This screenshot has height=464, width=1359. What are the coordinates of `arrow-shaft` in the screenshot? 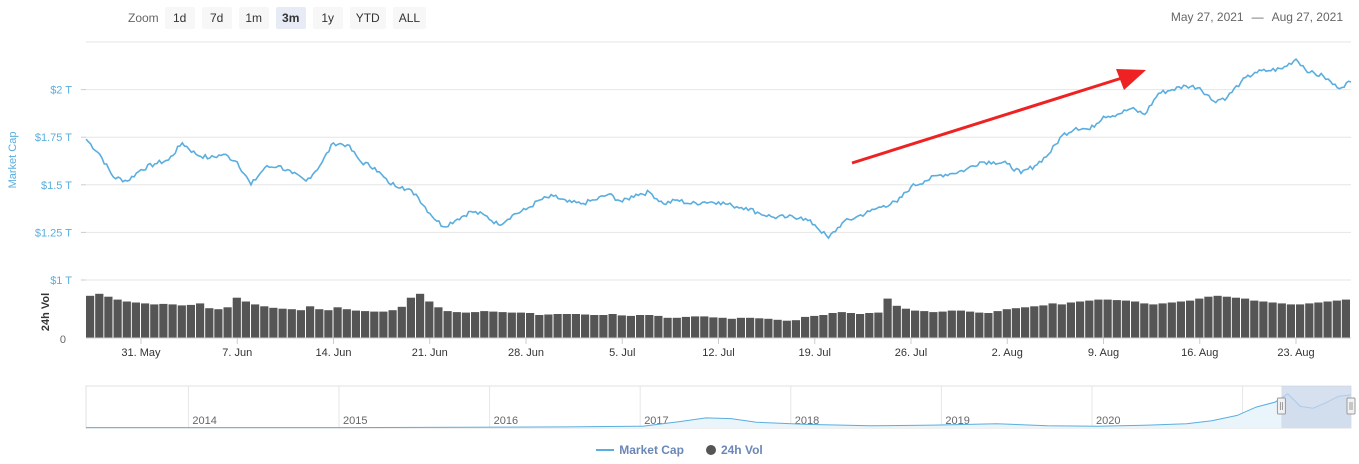 It's located at (987, 120).